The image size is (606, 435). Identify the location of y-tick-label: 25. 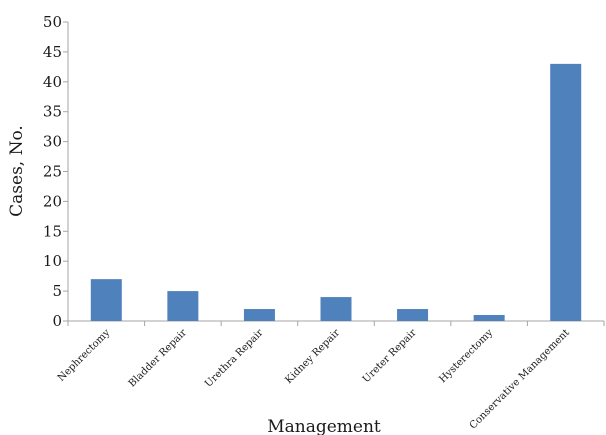
(52, 172).